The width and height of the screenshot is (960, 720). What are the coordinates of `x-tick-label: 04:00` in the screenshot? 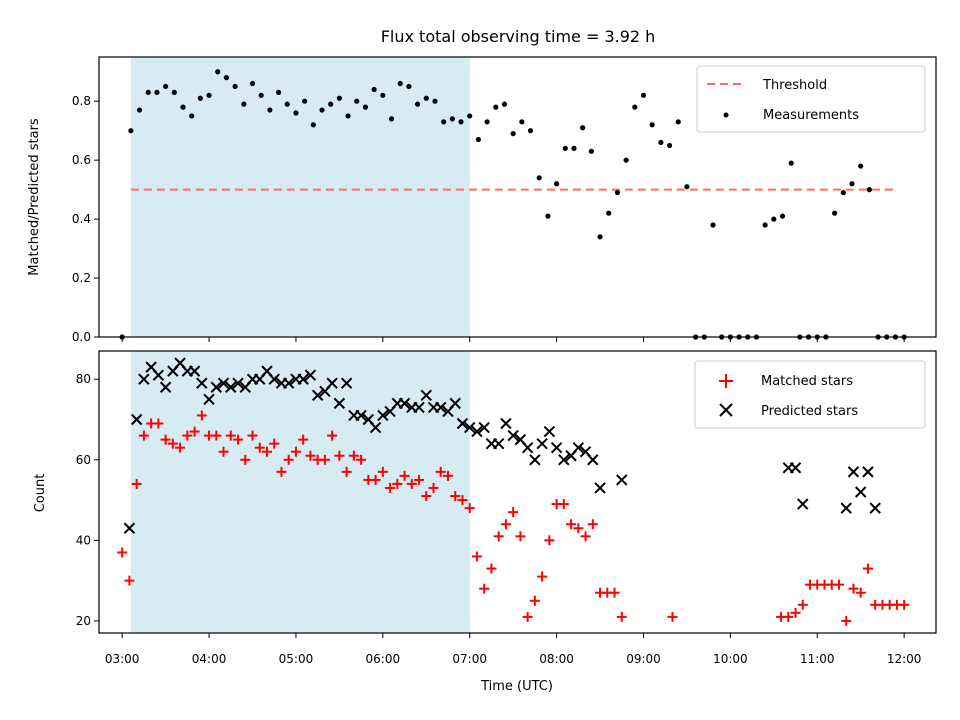 It's located at (209, 659).